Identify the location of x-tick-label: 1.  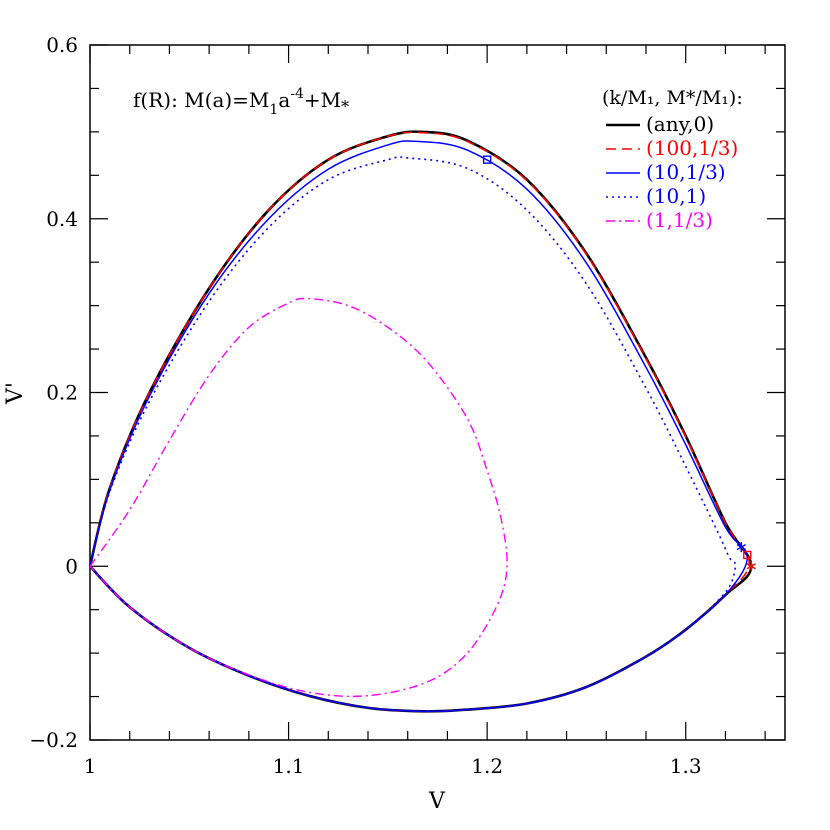
(90, 766).